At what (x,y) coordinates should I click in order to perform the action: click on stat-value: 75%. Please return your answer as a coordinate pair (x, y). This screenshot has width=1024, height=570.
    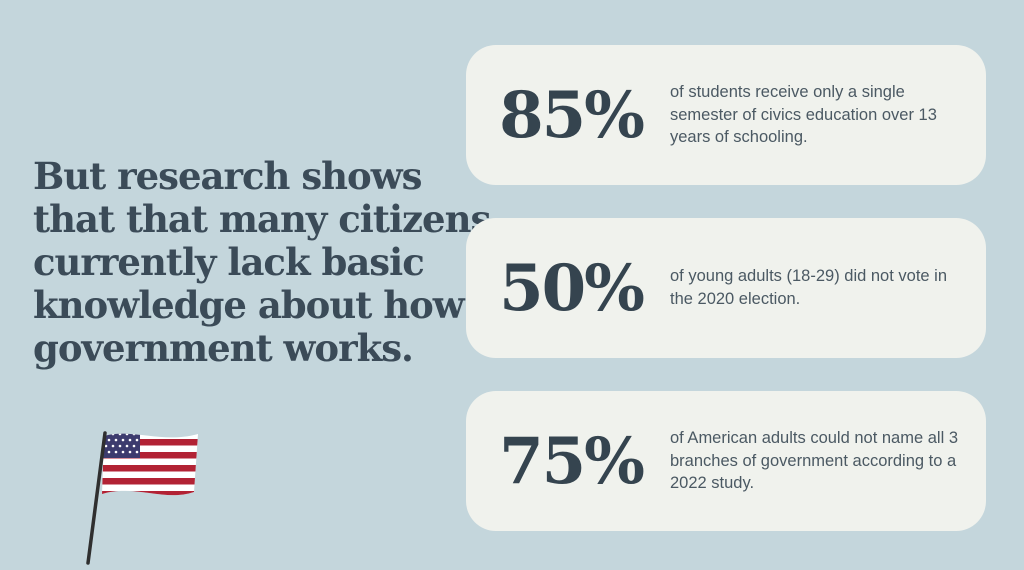
    Looking at the image, I should click on (572, 461).